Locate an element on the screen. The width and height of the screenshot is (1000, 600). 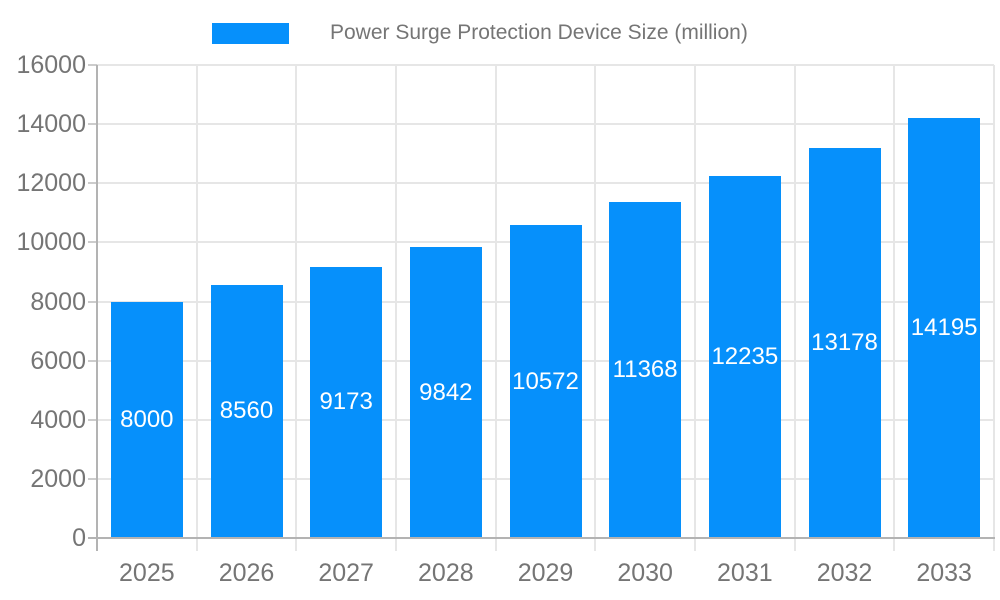
bar-value-label: 14195 is located at coordinates (944, 328).